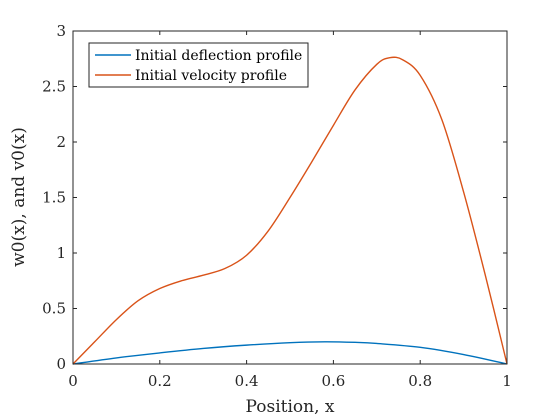 The width and height of the screenshot is (560, 420). What do you see at coordinates (333, 381) in the screenshot?
I see `x-tick-label: 0.6` at bounding box center [333, 381].